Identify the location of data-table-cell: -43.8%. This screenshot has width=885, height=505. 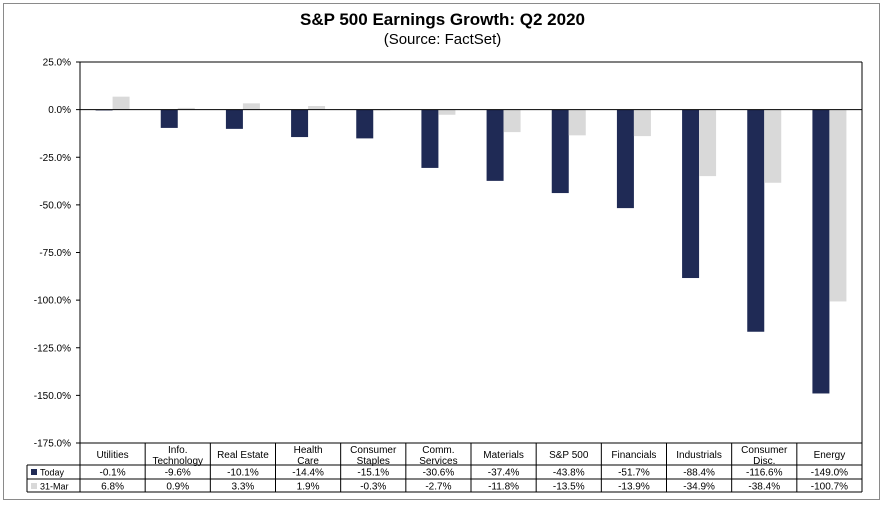
(569, 473).